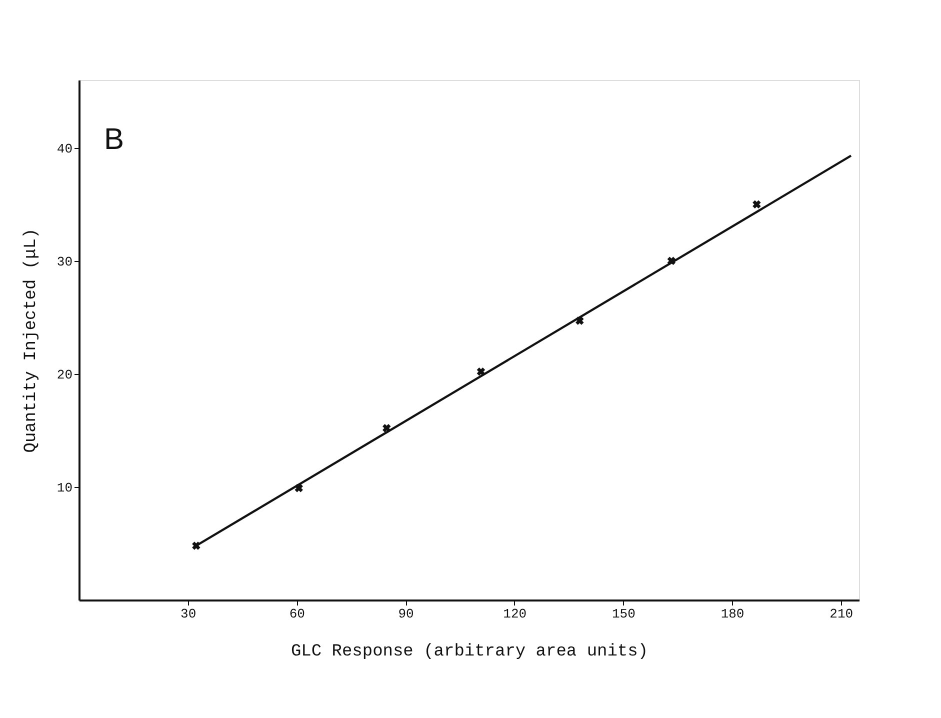 The height and width of the screenshot is (718, 941). What do you see at coordinates (64, 374) in the screenshot?
I see `y-tick-label: 20` at bounding box center [64, 374].